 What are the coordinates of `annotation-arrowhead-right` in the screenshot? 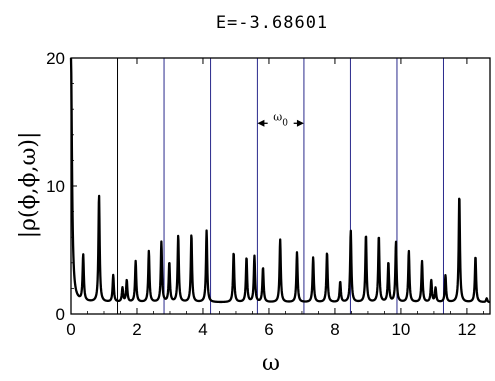 It's located at (300, 123).